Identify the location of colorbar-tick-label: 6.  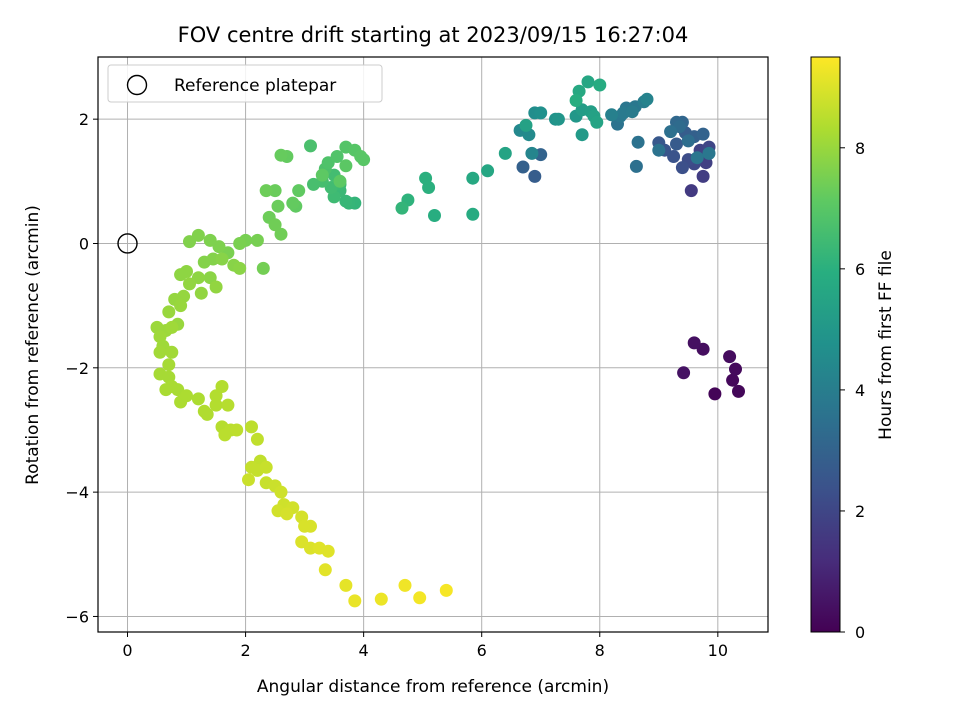
(860, 269).